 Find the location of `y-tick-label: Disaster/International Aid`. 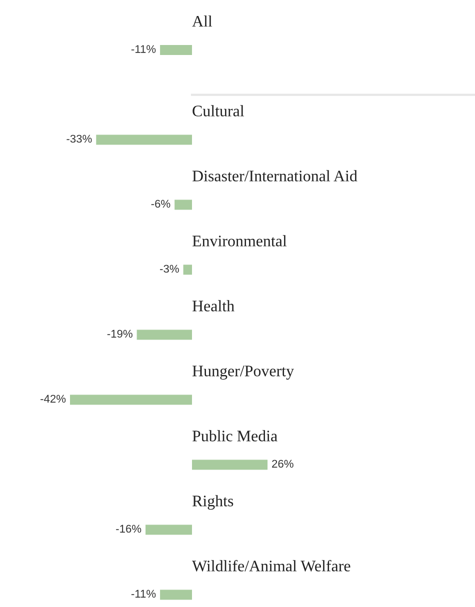

y-tick-label: Disaster/International Aid is located at coordinates (275, 176).